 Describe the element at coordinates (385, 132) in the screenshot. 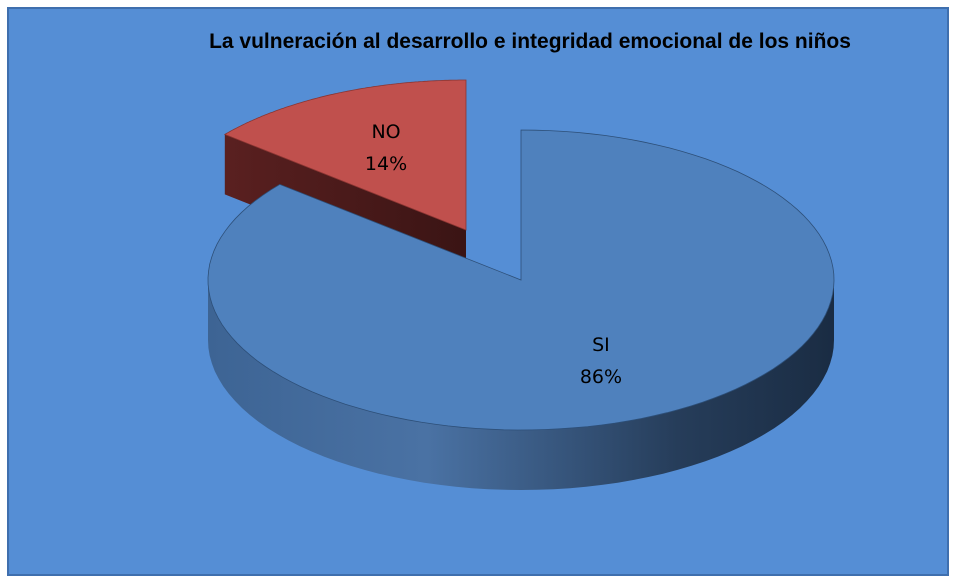

I see `data-label-category: NO` at that location.